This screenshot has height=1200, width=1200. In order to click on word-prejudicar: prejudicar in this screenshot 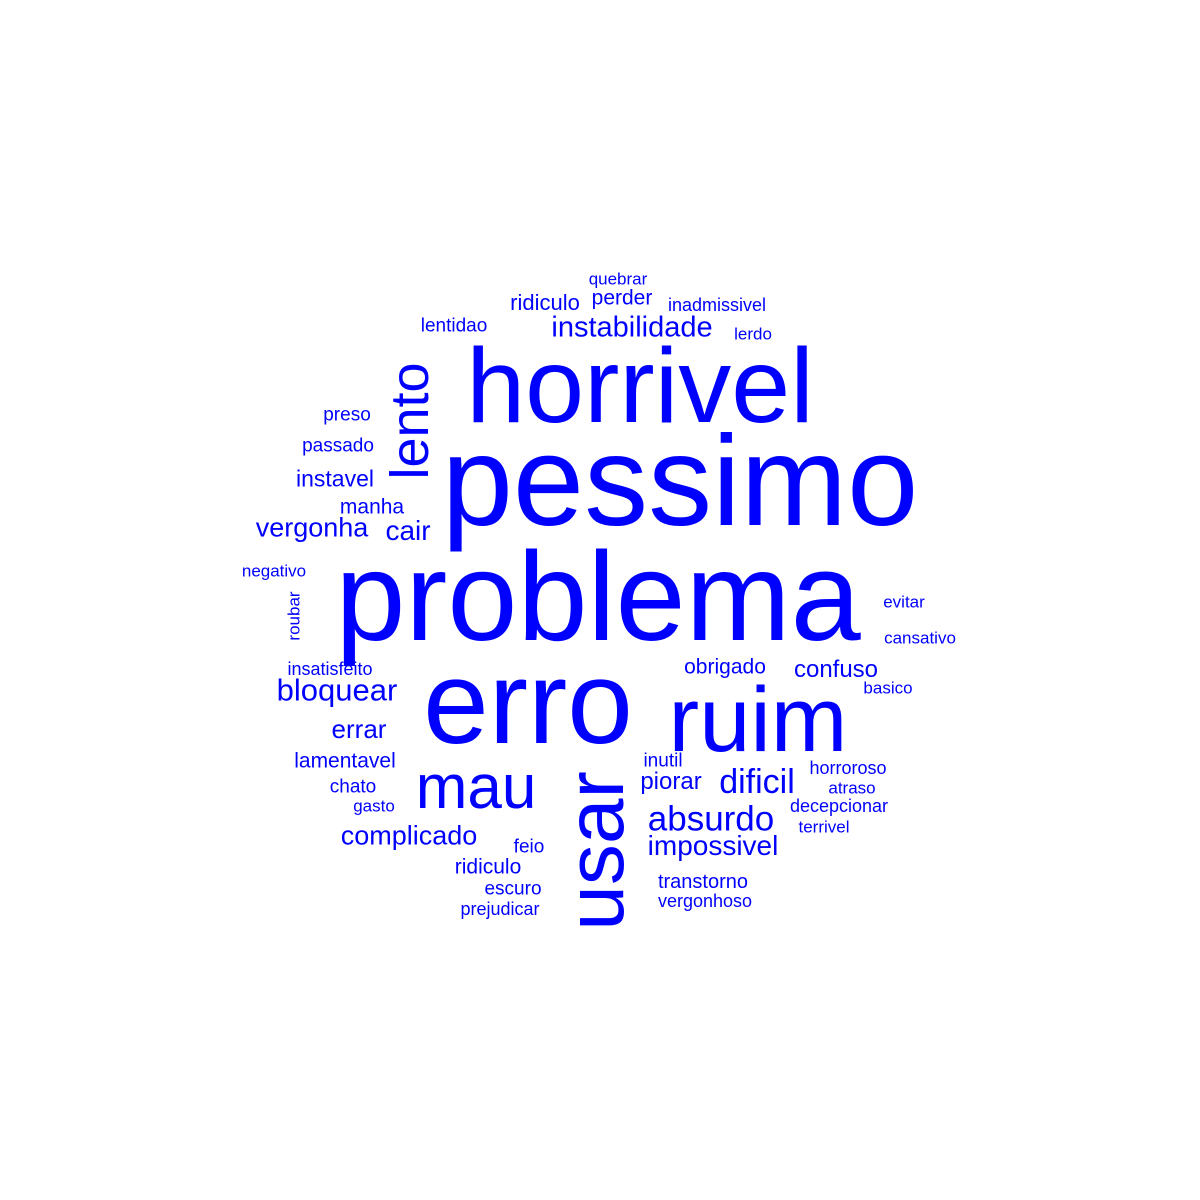, I will do `click(500, 909)`.